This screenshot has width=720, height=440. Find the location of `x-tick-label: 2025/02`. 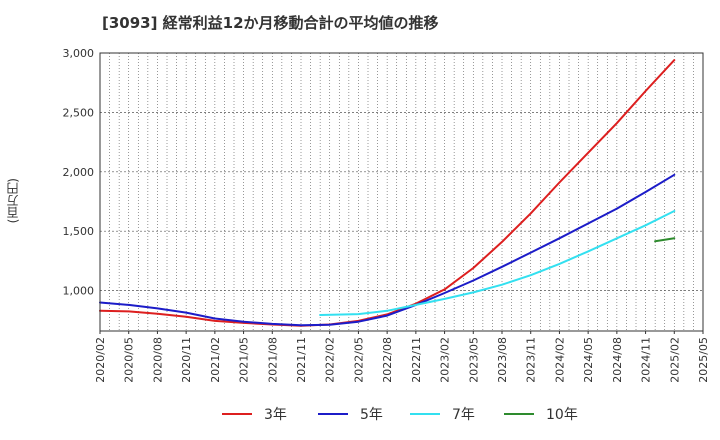

x-tick-label: 2025/02 is located at coordinates (674, 360).